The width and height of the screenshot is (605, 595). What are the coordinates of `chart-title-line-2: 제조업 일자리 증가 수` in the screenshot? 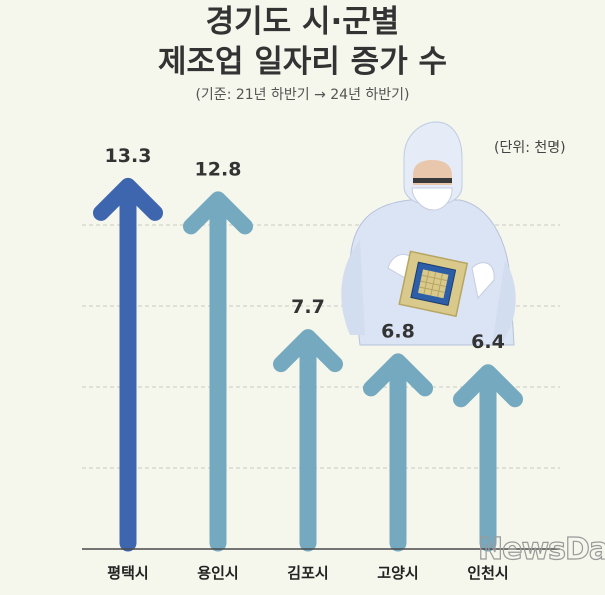 It's located at (302, 62).